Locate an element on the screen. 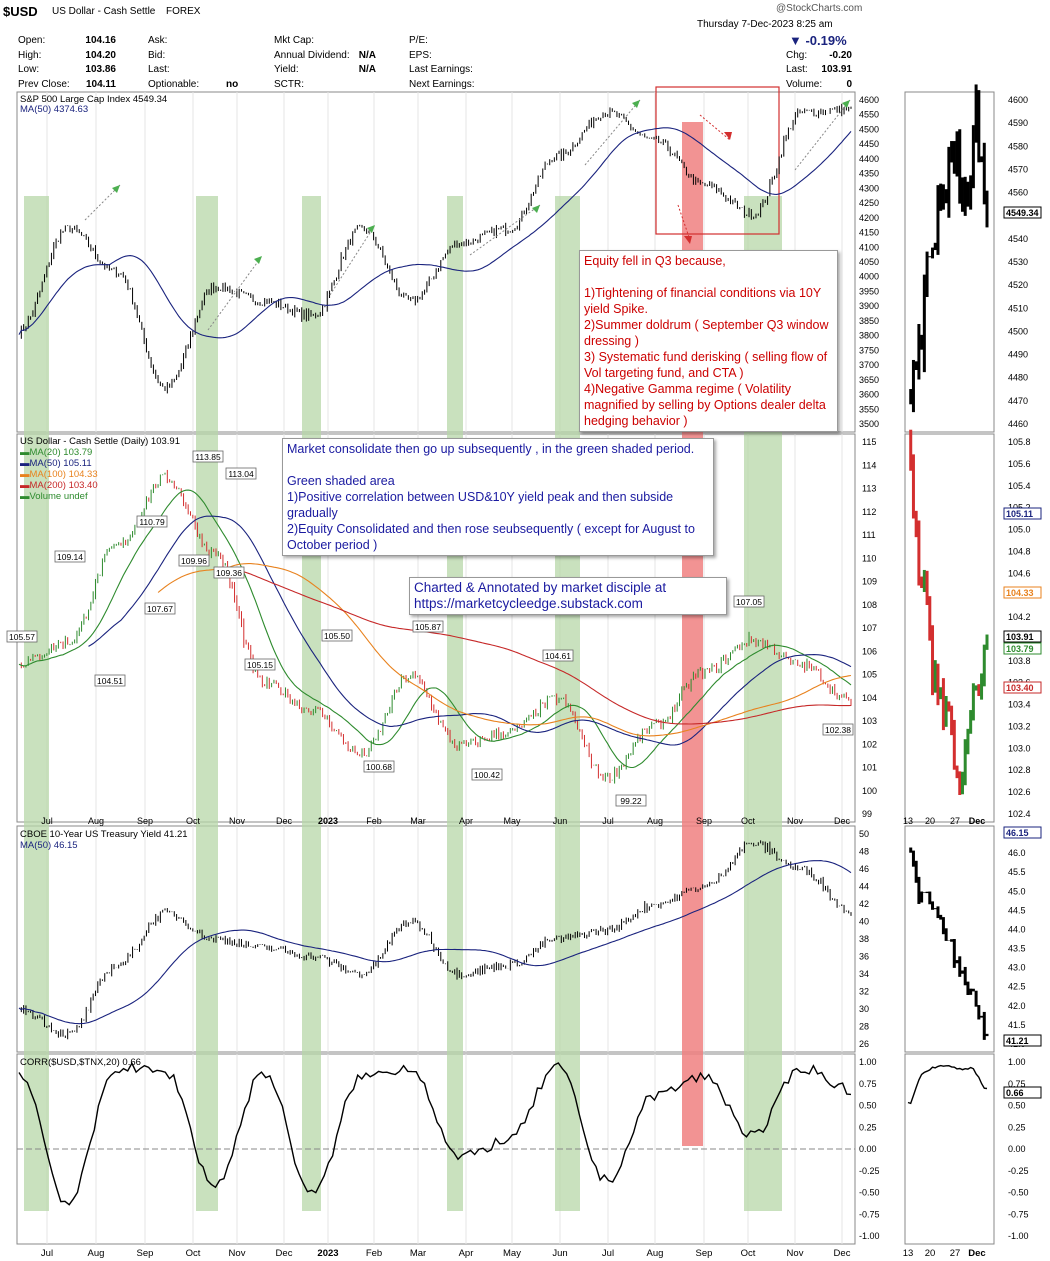 The height and width of the screenshot is (1261, 1050). usd-value-label-text: 107.67 is located at coordinates (160, 609).